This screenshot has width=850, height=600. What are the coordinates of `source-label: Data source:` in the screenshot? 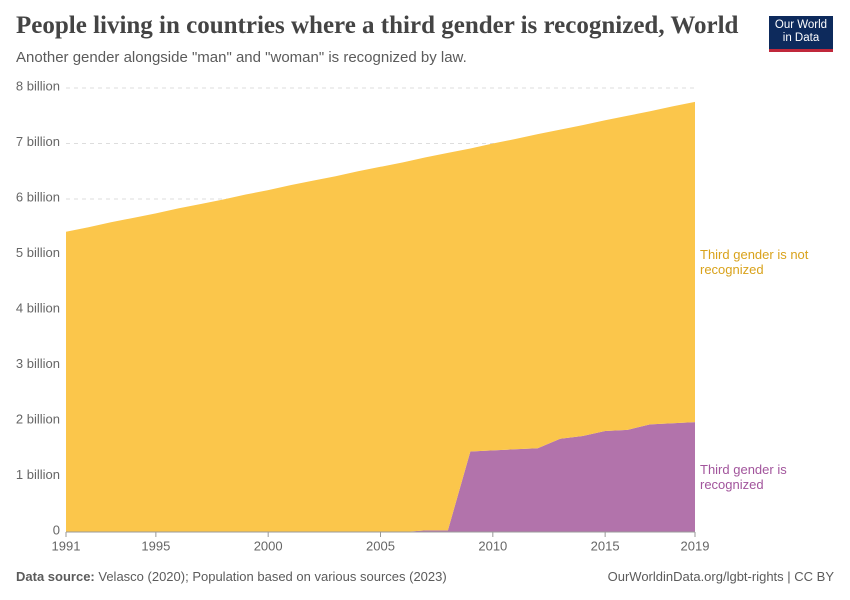 It's located at (55, 576).